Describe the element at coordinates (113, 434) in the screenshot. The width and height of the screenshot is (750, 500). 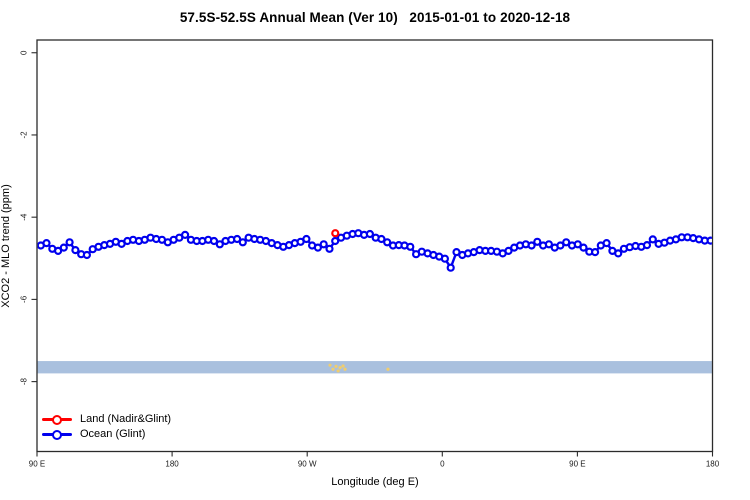
I see `legend-label-ocean: Ocean (Glint)` at that location.